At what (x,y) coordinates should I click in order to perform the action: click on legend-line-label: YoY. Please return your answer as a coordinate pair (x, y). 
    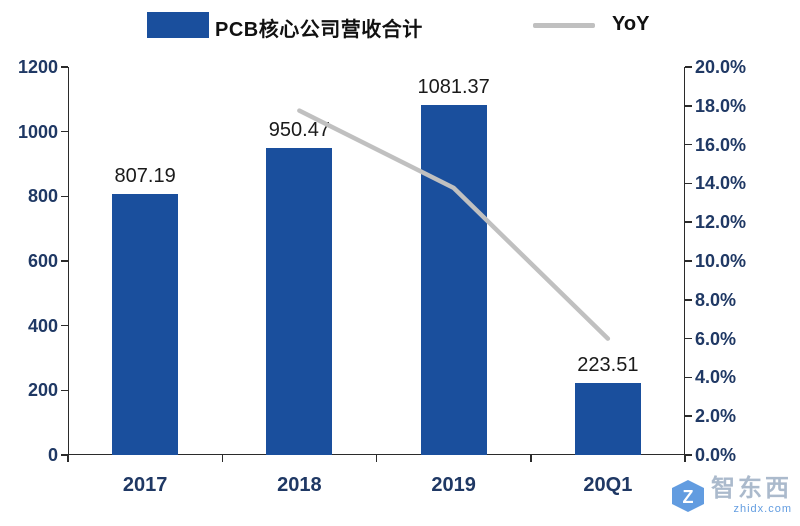
    Looking at the image, I should click on (631, 24).